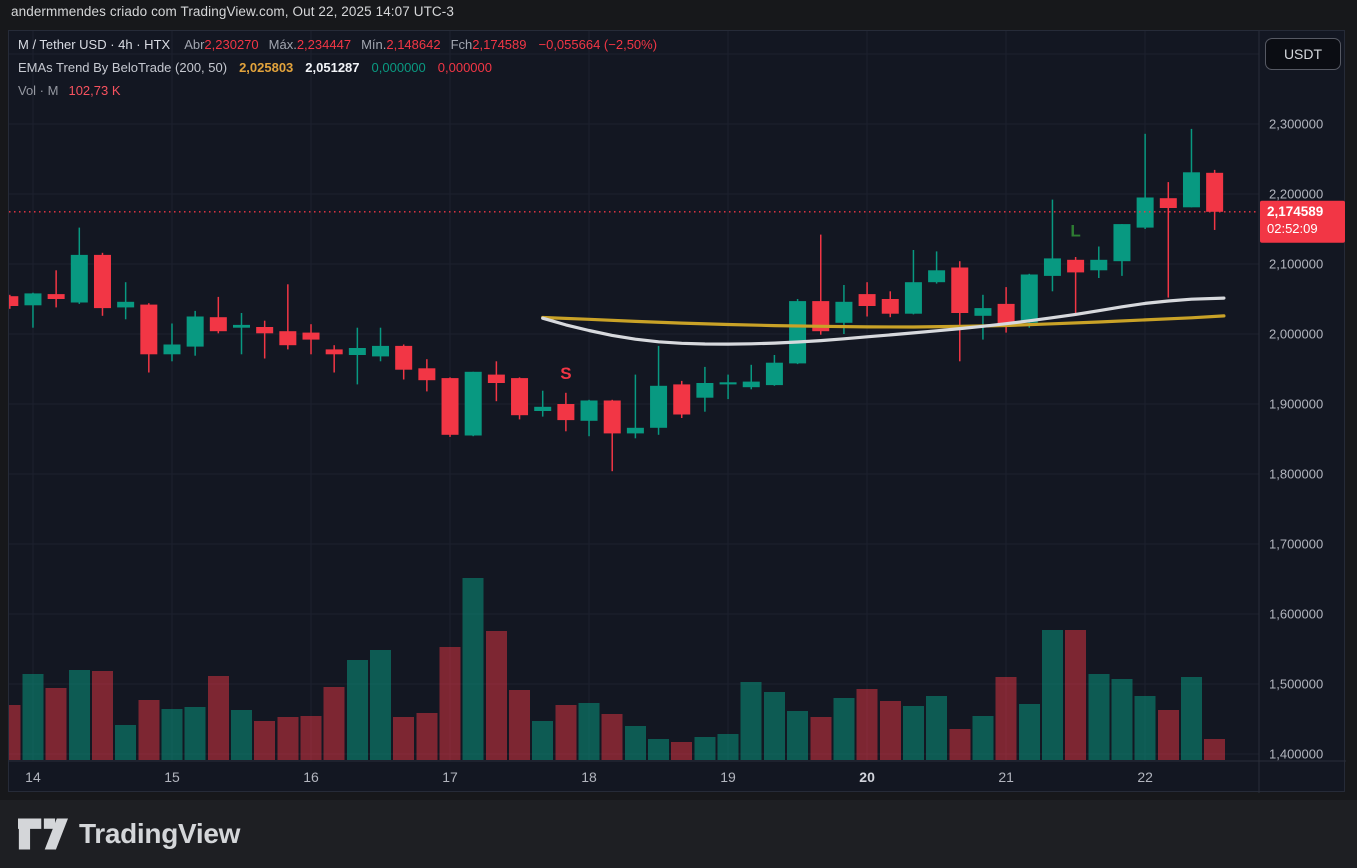 The height and width of the screenshot is (868, 1357). I want to click on price-tick-label: 1,900000, so click(1296, 404).